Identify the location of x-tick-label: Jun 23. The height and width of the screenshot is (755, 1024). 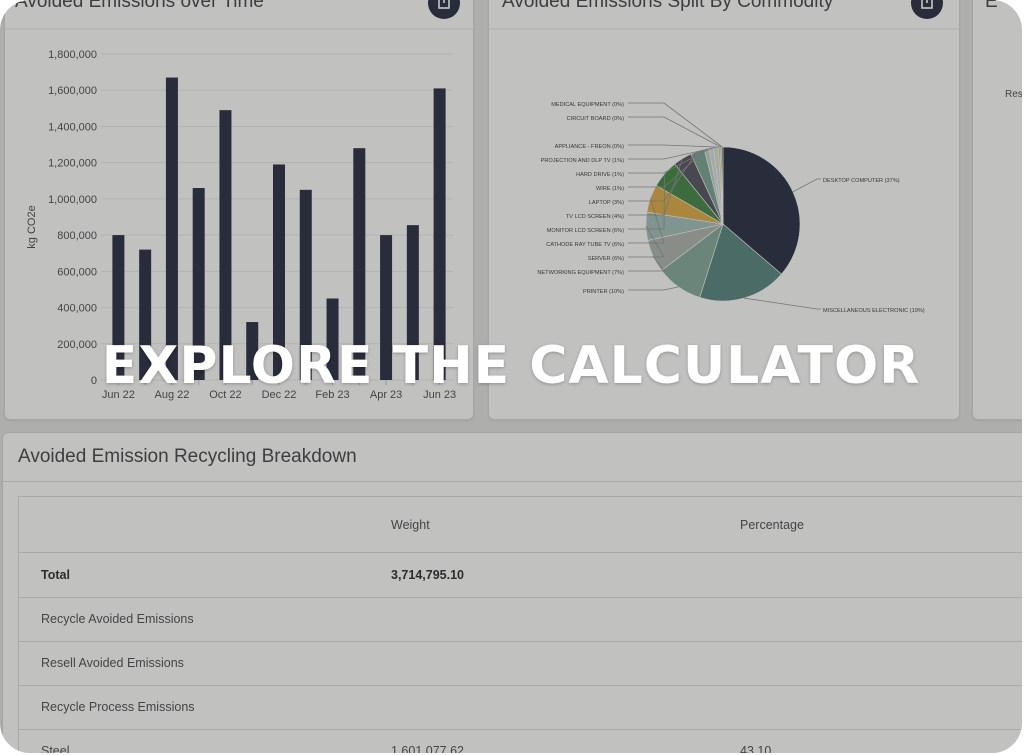
(439, 395).